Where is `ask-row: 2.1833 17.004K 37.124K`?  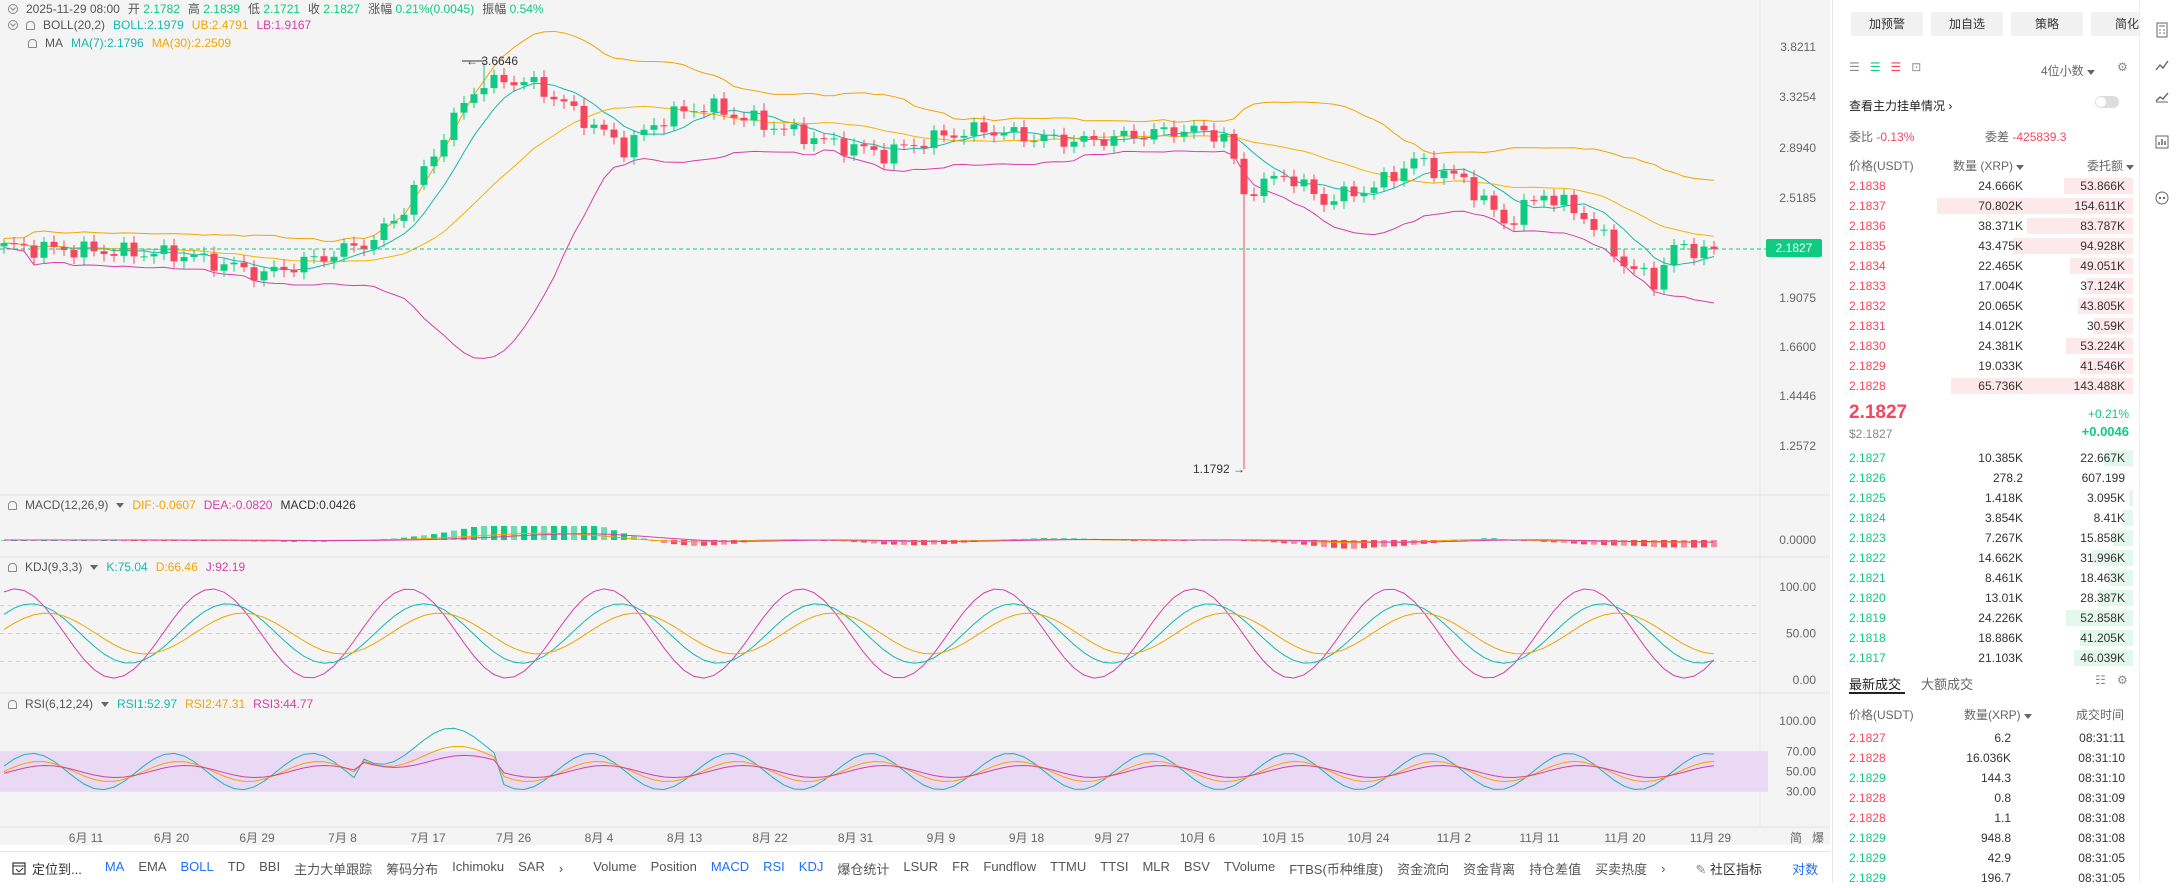
ask-row: 2.1833 17.004K 37.124K is located at coordinates (1983, 286).